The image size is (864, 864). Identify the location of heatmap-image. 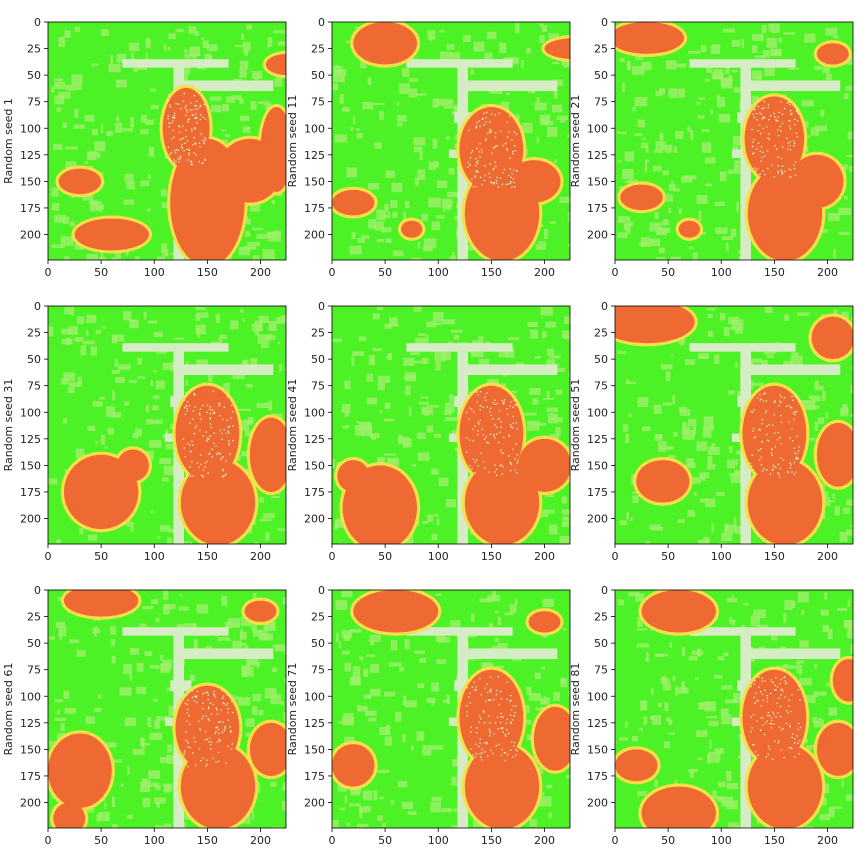
(167, 141).